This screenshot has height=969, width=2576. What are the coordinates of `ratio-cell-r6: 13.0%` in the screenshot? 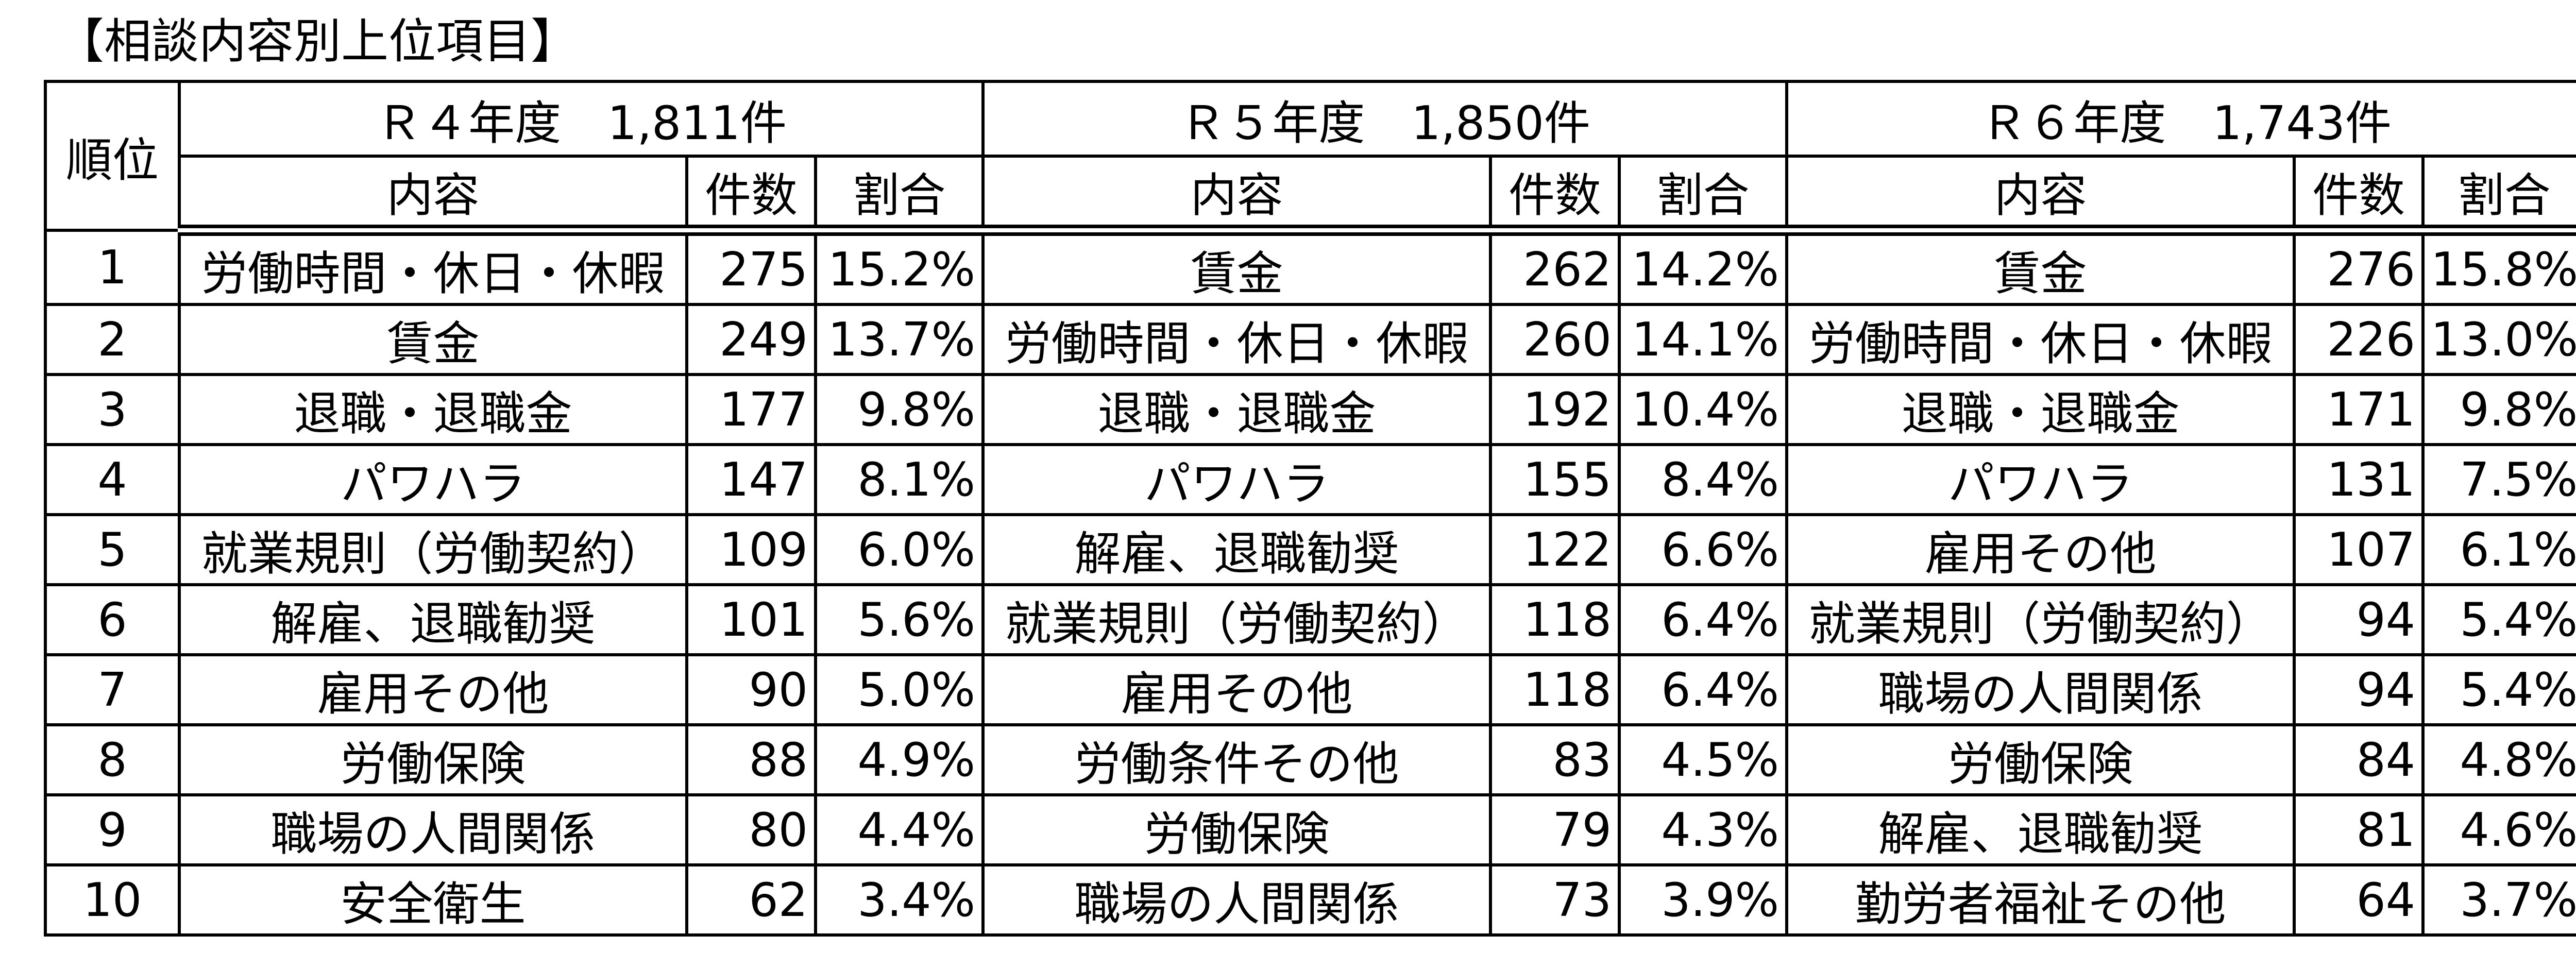 It's located at (2498, 339).